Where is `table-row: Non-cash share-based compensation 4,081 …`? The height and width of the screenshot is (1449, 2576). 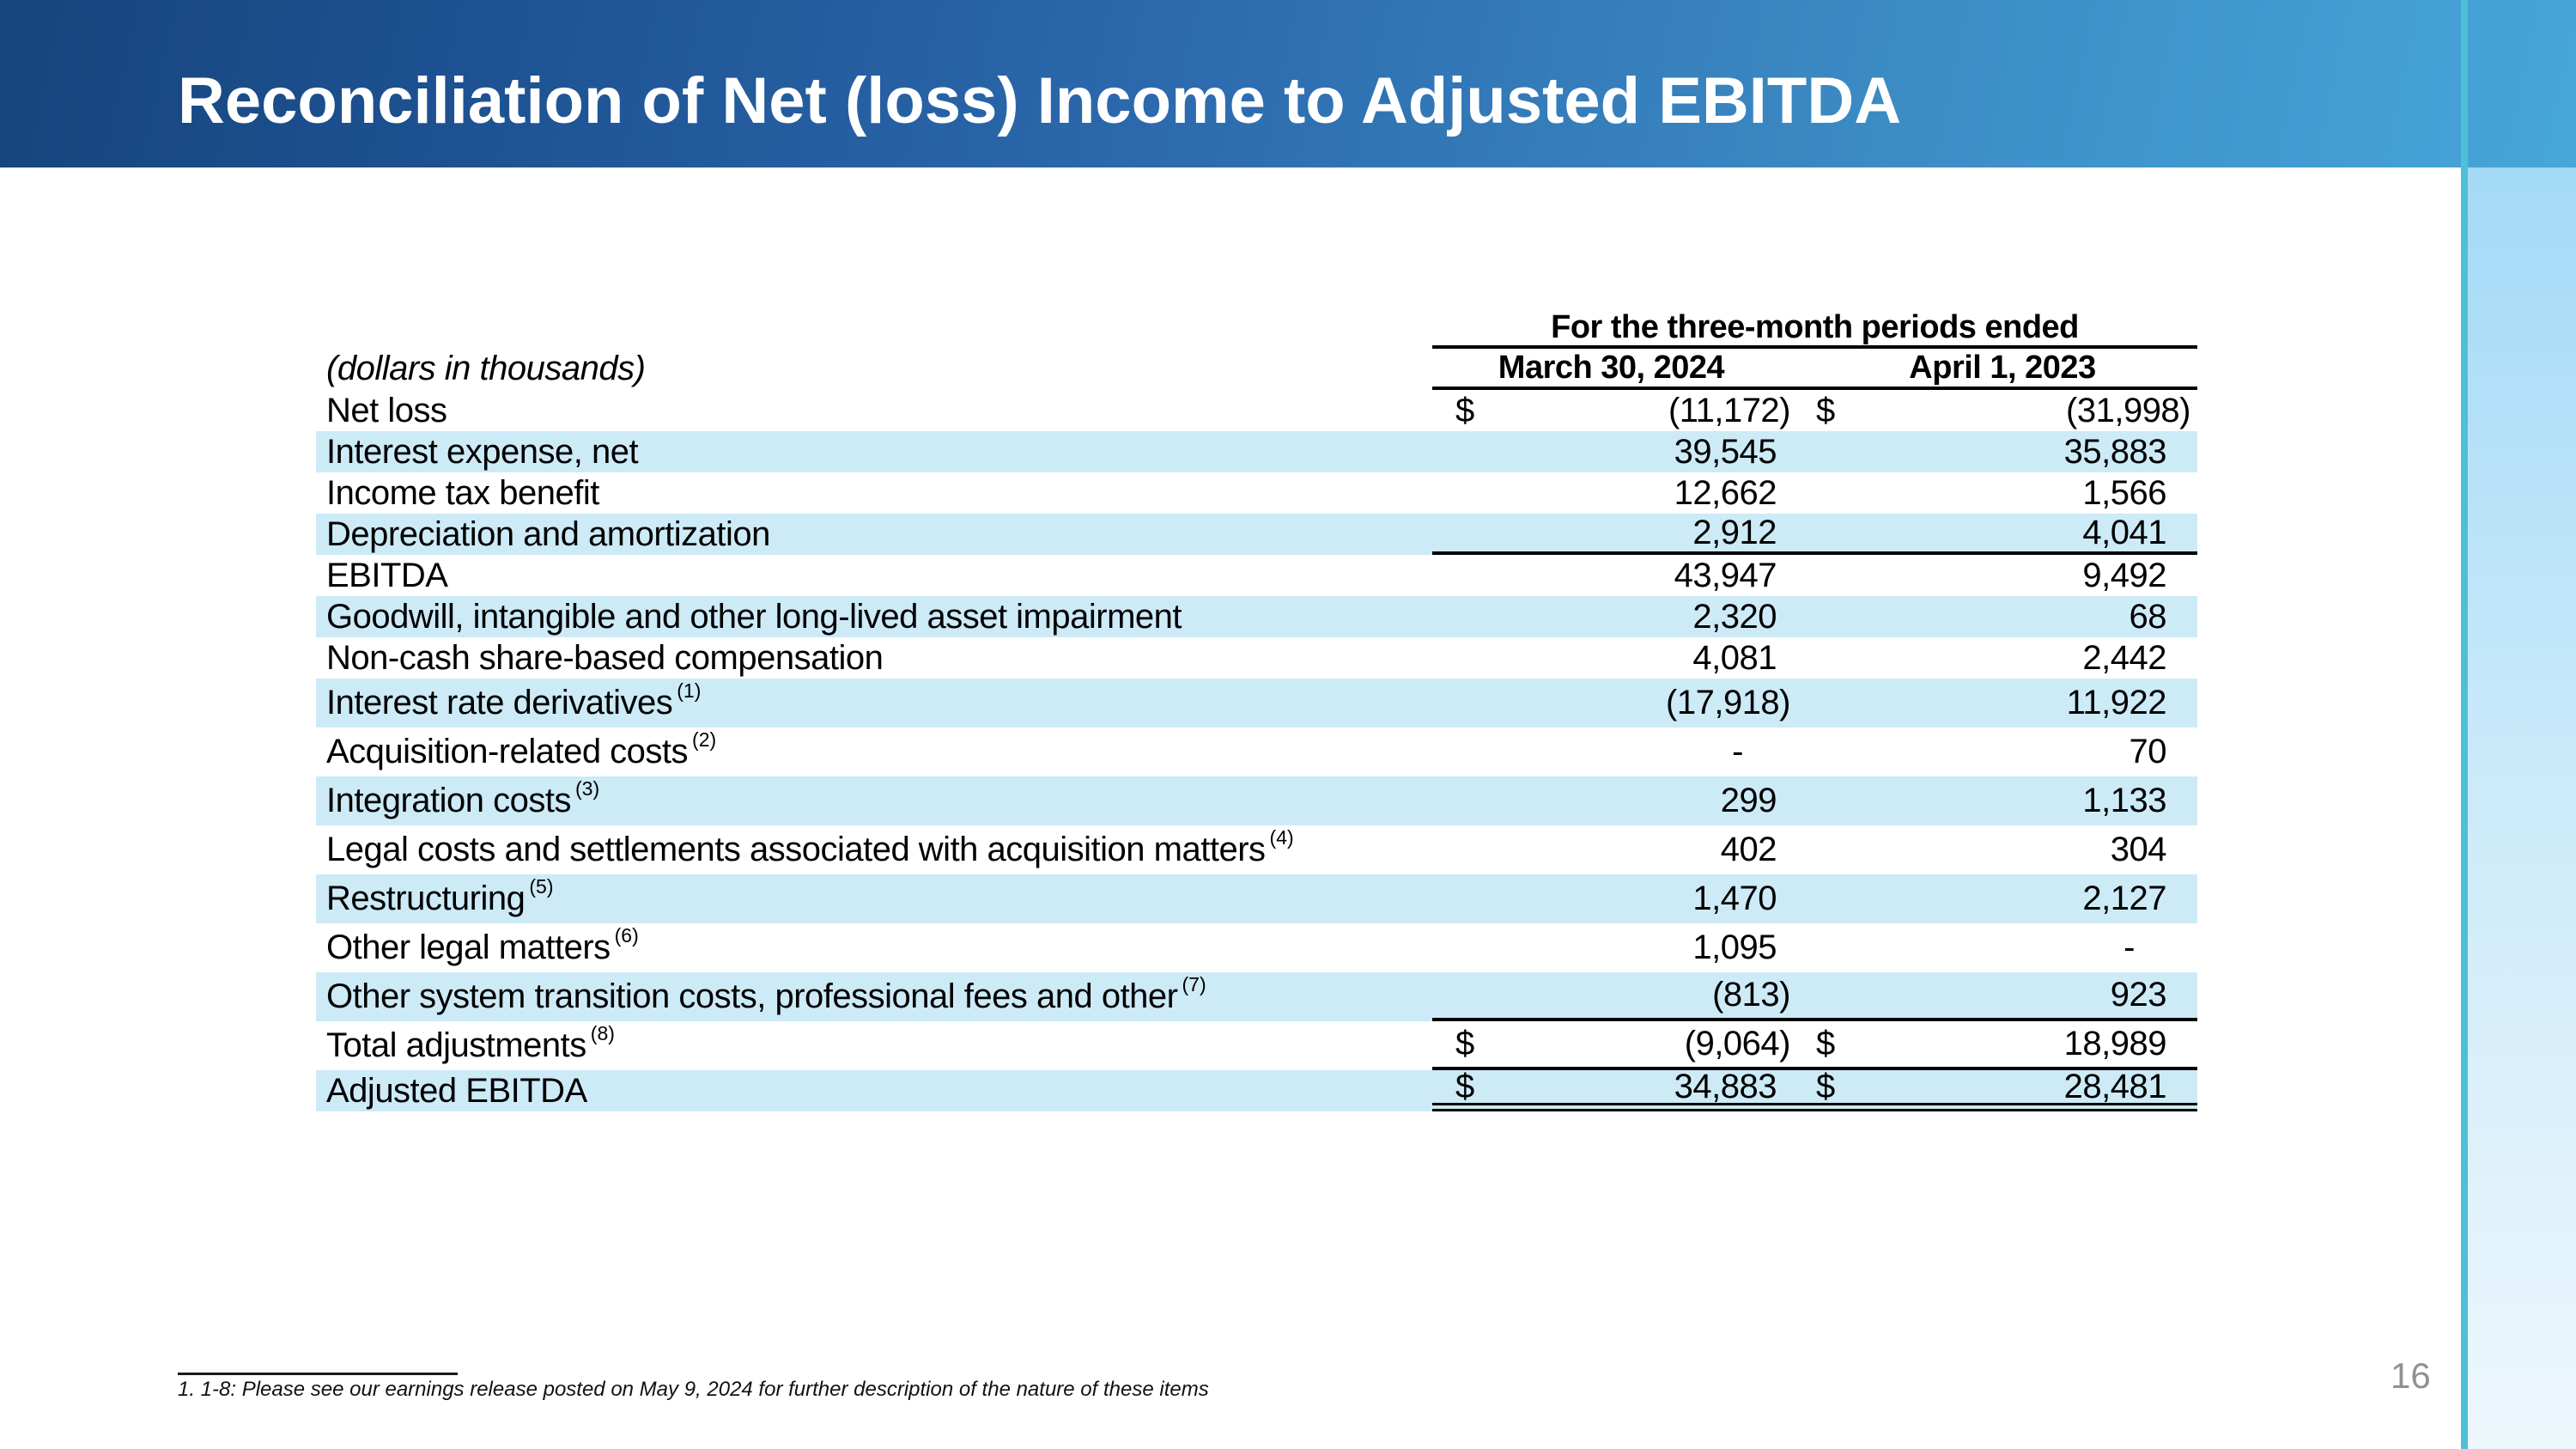 table-row: Non-cash share-based compensation 4,081 … is located at coordinates (1257, 658).